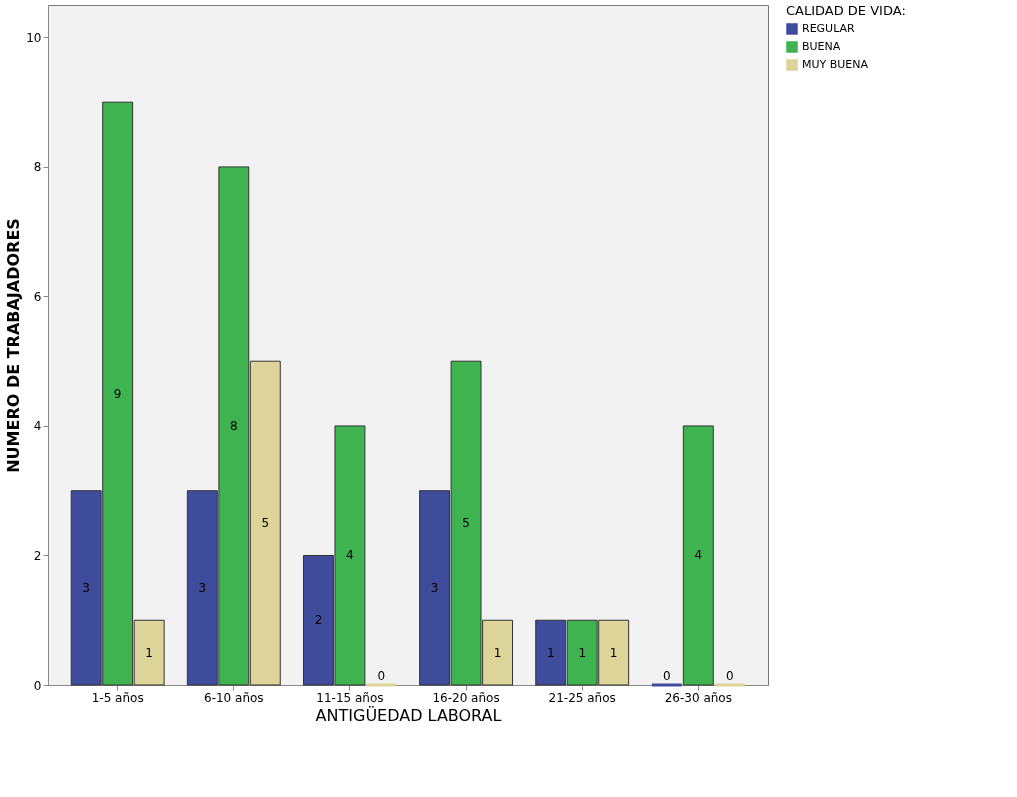 The height and width of the screenshot is (797, 1017). What do you see at coordinates (233, 425) in the screenshot?
I see `data-label: 8` at bounding box center [233, 425].